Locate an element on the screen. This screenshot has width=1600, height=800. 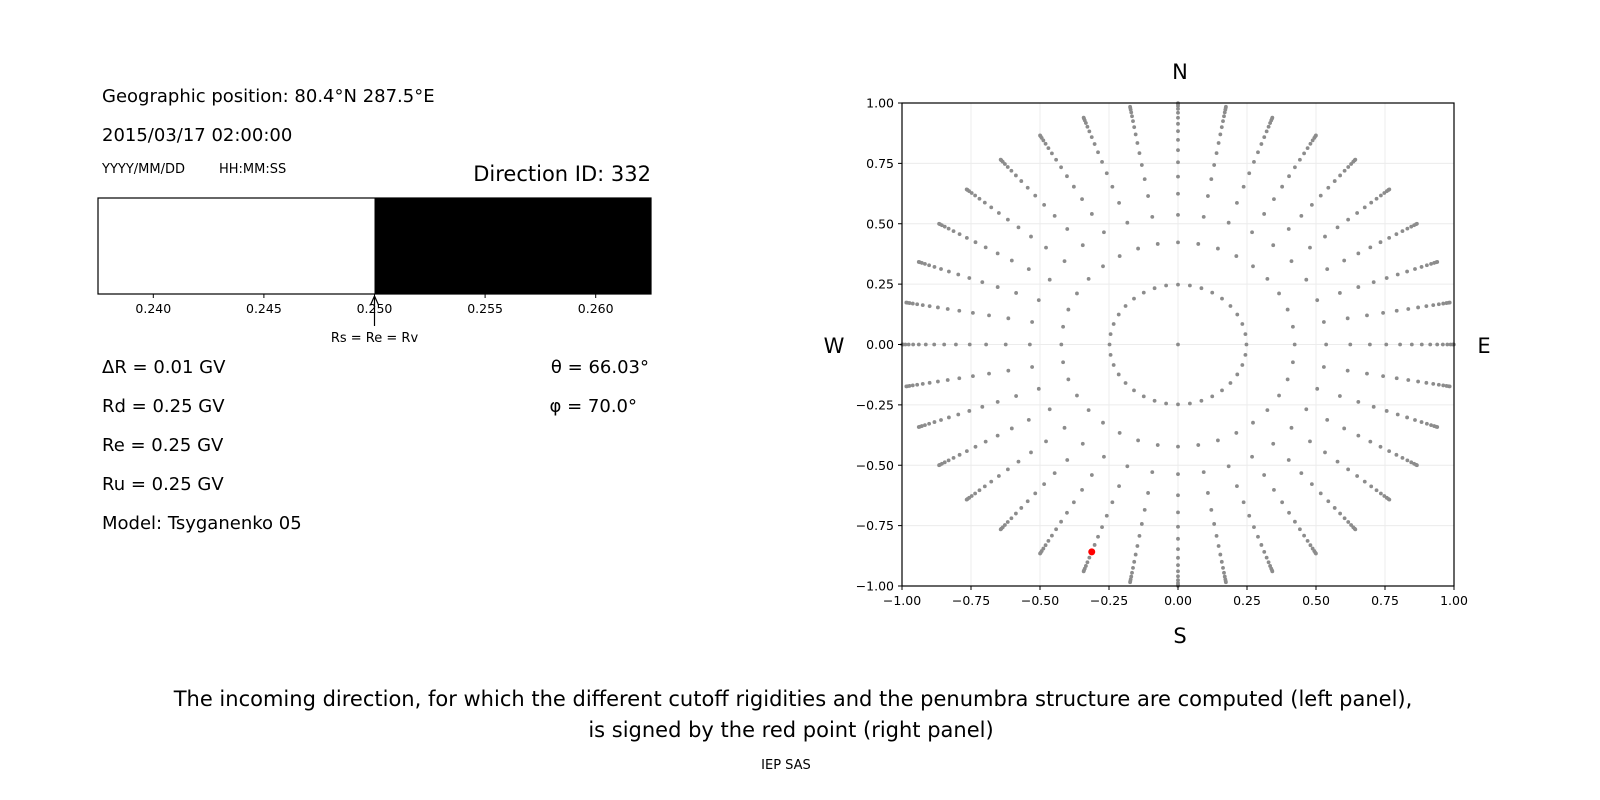
x-tick-label: −0.75 is located at coordinates (971, 600).